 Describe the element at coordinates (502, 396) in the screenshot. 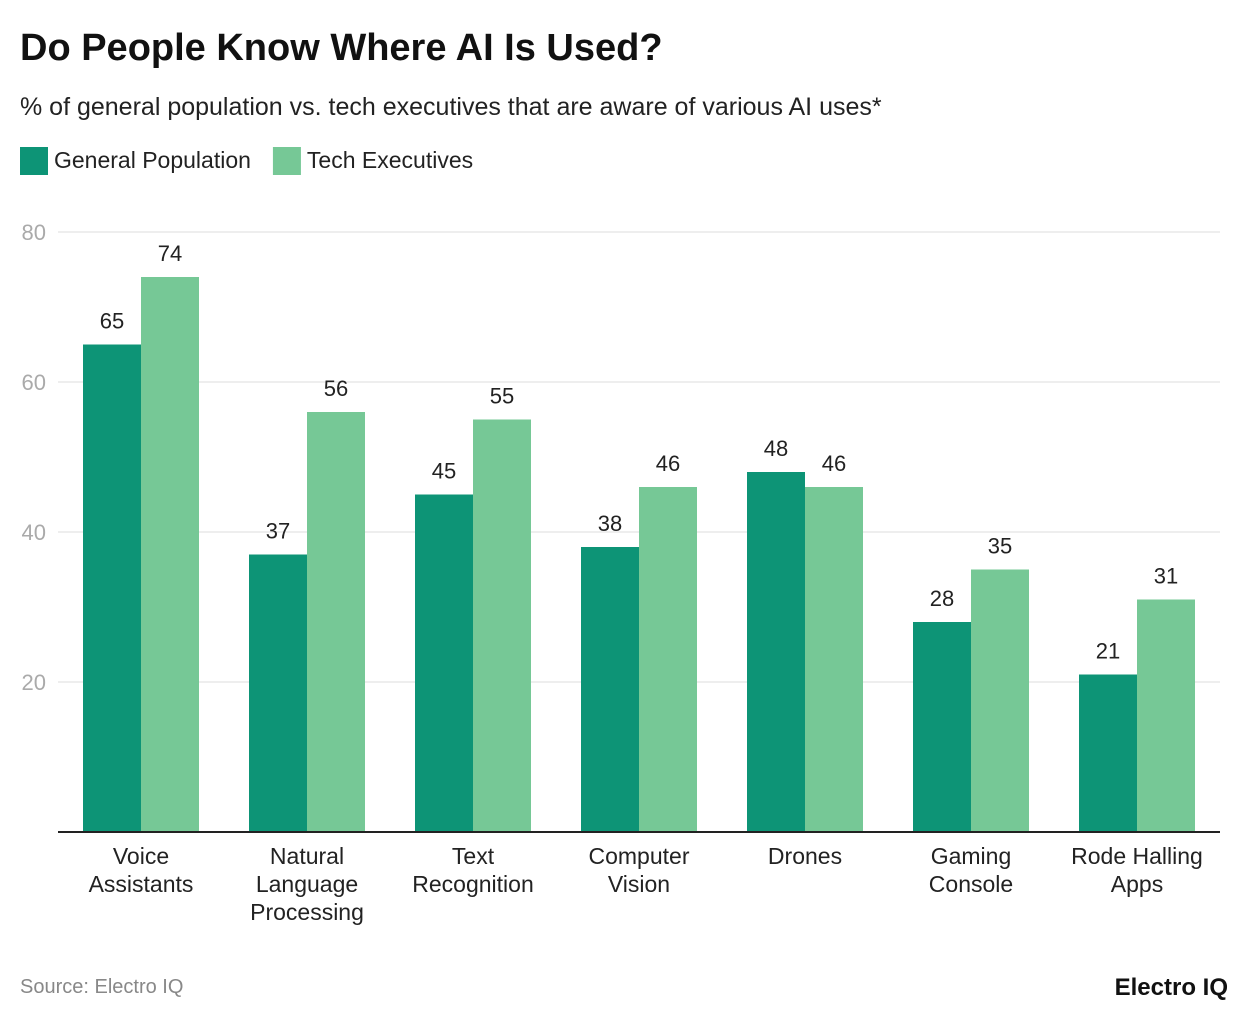

I see `value-label: 55` at that location.